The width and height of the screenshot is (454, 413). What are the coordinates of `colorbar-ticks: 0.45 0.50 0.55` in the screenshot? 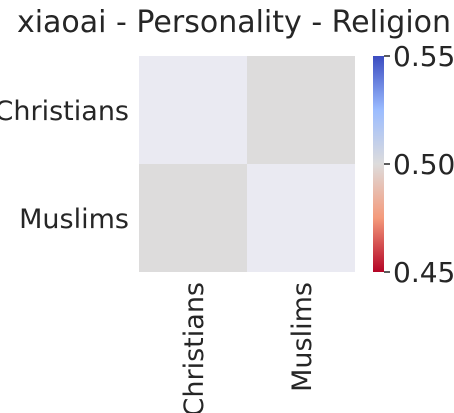 It's located at (419, 164).